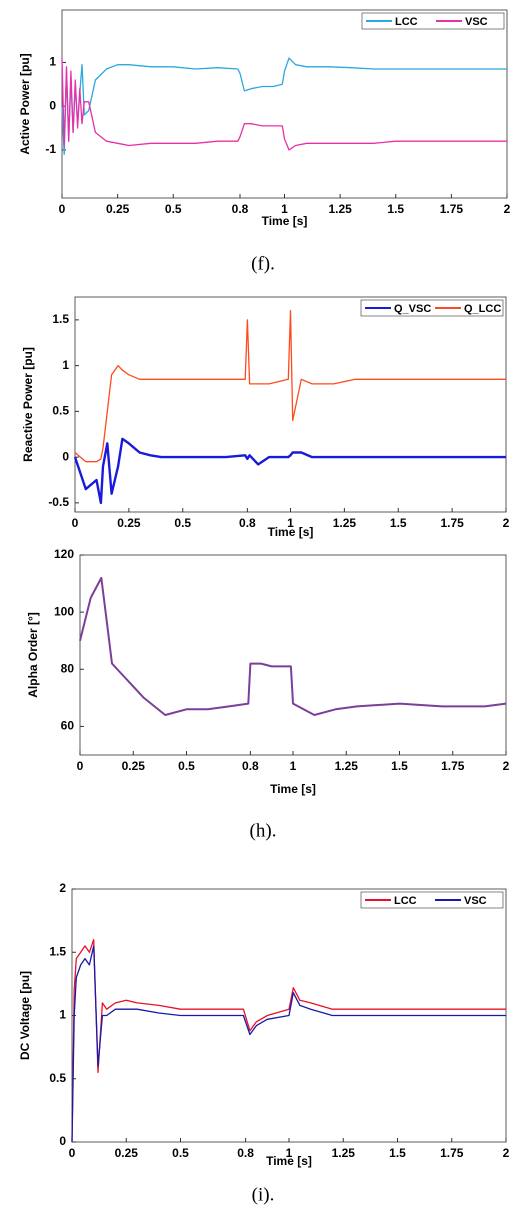 The width and height of the screenshot is (527, 1217). Describe the element at coordinates (482, 309) in the screenshot. I see `legend-label: Q_LCC` at that location.